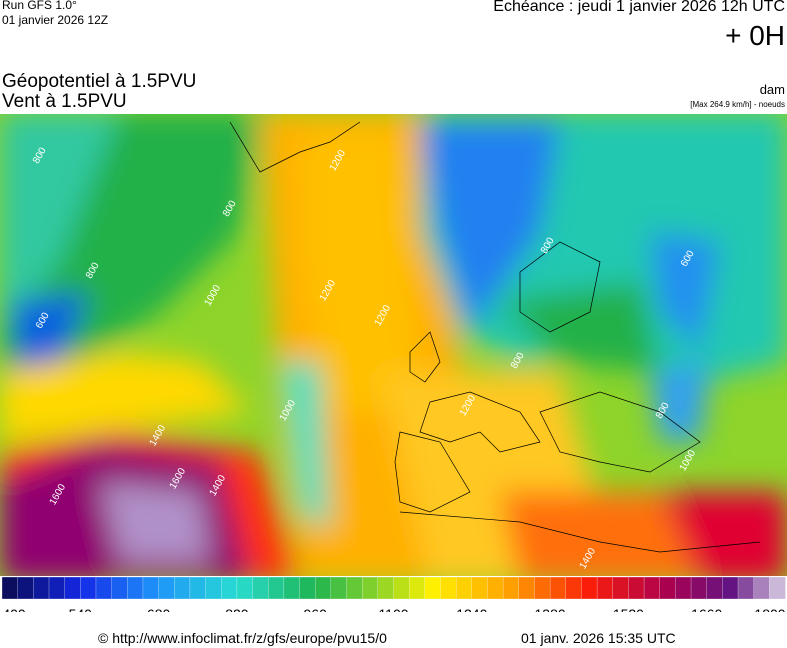  I want to click on title-2: Vent à 1.5PVU, so click(64, 101).